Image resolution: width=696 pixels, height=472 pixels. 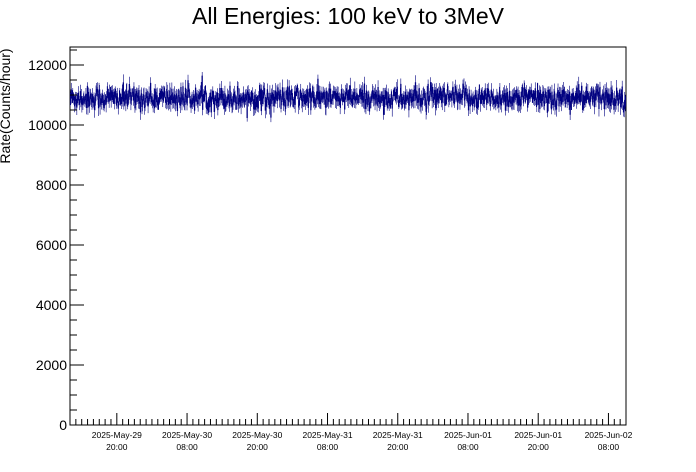 What do you see at coordinates (117, 435) in the screenshot?
I see `x-tick-date: 2025-May-29` at bounding box center [117, 435].